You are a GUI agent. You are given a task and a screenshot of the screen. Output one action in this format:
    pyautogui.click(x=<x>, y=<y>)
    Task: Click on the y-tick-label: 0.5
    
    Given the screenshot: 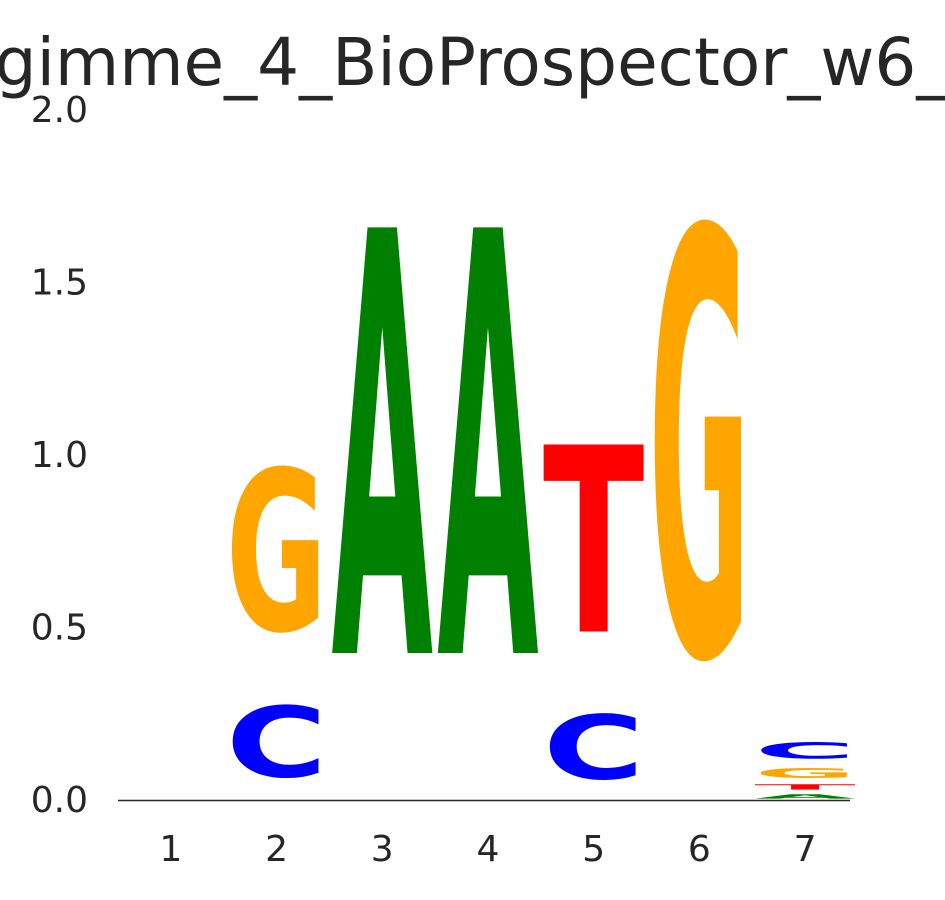 What is the action you would take?
    pyautogui.click(x=59, y=628)
    